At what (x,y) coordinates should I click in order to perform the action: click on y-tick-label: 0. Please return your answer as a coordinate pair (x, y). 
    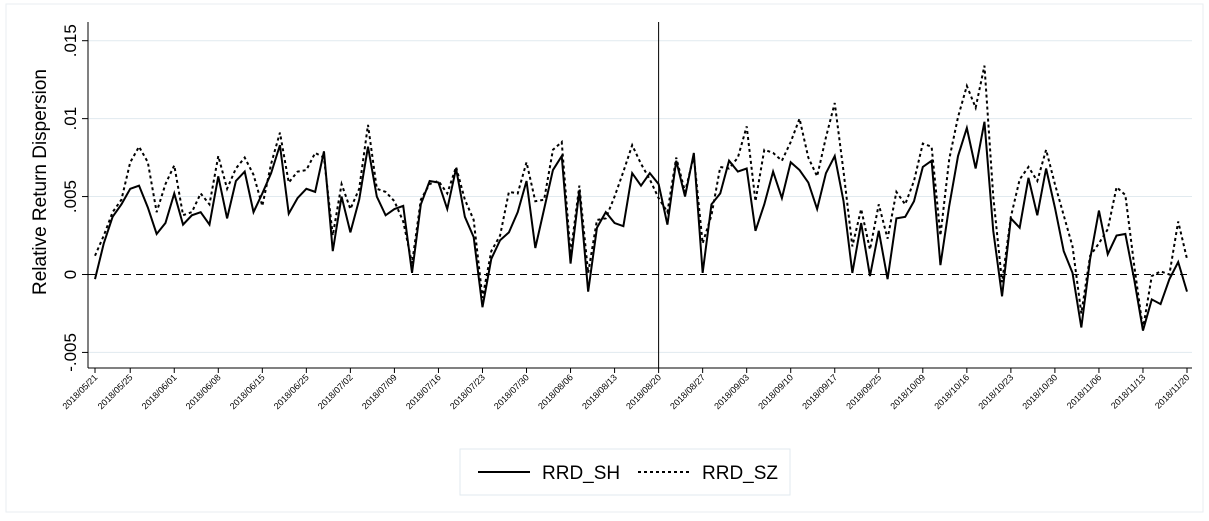
    Looking at the image, I should click on (70, 274).